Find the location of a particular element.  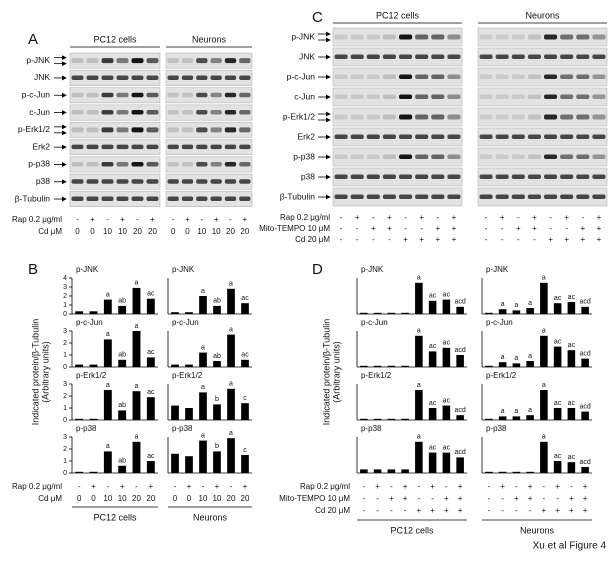

y-tick-label: 1 is located at coordinates (65, 305).